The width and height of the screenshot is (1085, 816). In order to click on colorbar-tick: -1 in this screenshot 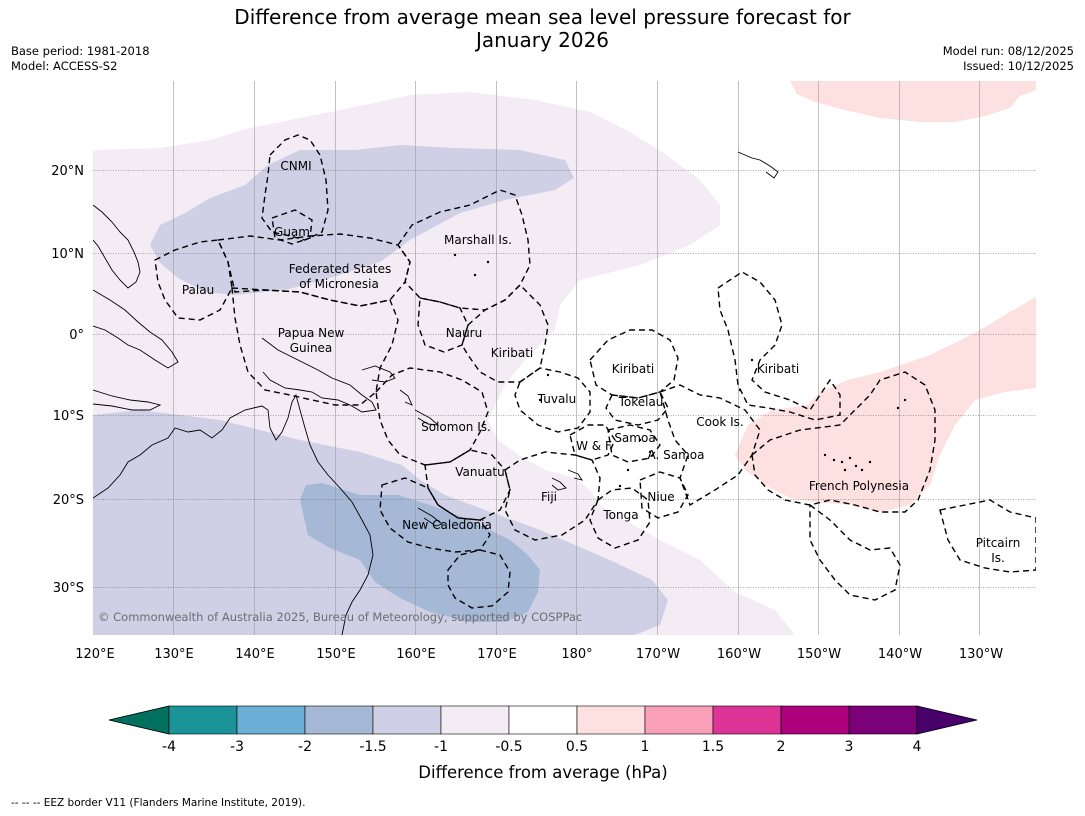, I will do `click(441, 747)`.